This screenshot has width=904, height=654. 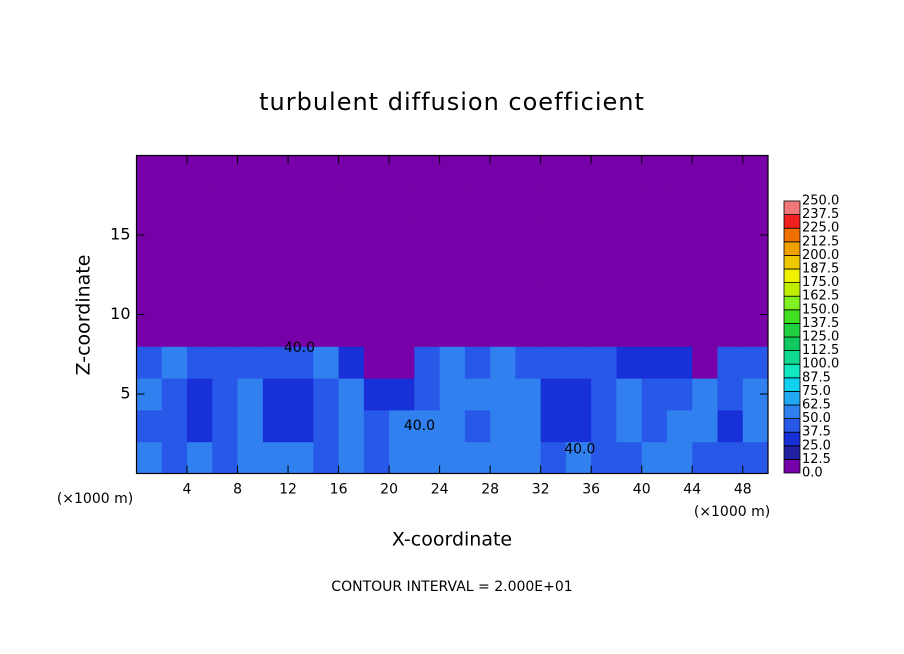 What do you see at coordinates (743, 490) in the screenshot?
I see `x-tick-label: 48` at bounding box center [743, 490].